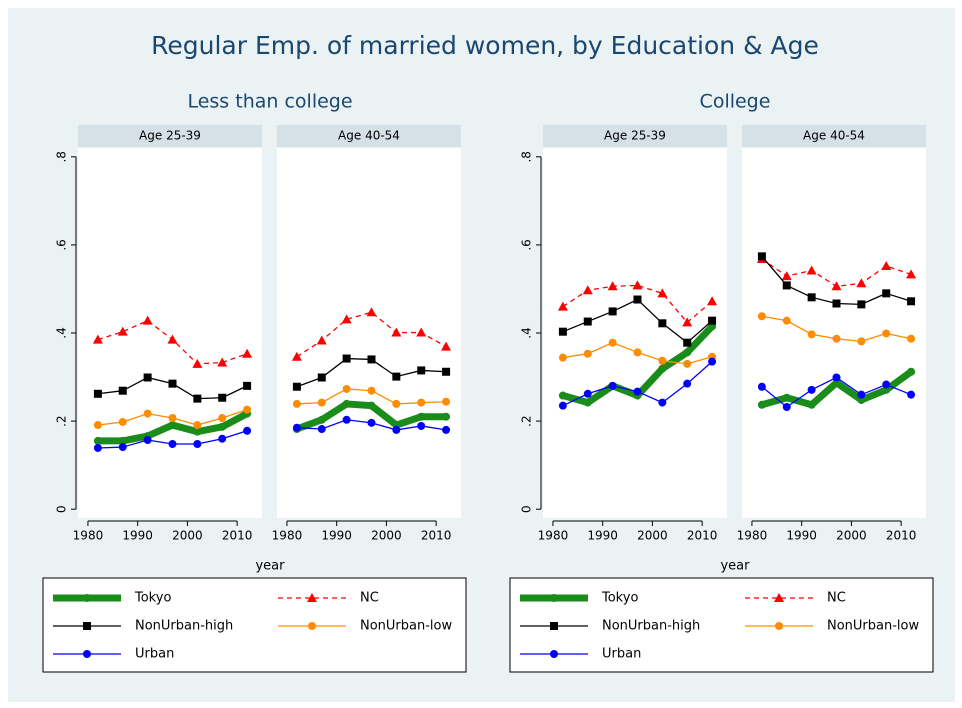 This screenshot has width=962, height=708. Describe the element at coordinates (721, 625) in the screenshot. I see `legend` at that location.